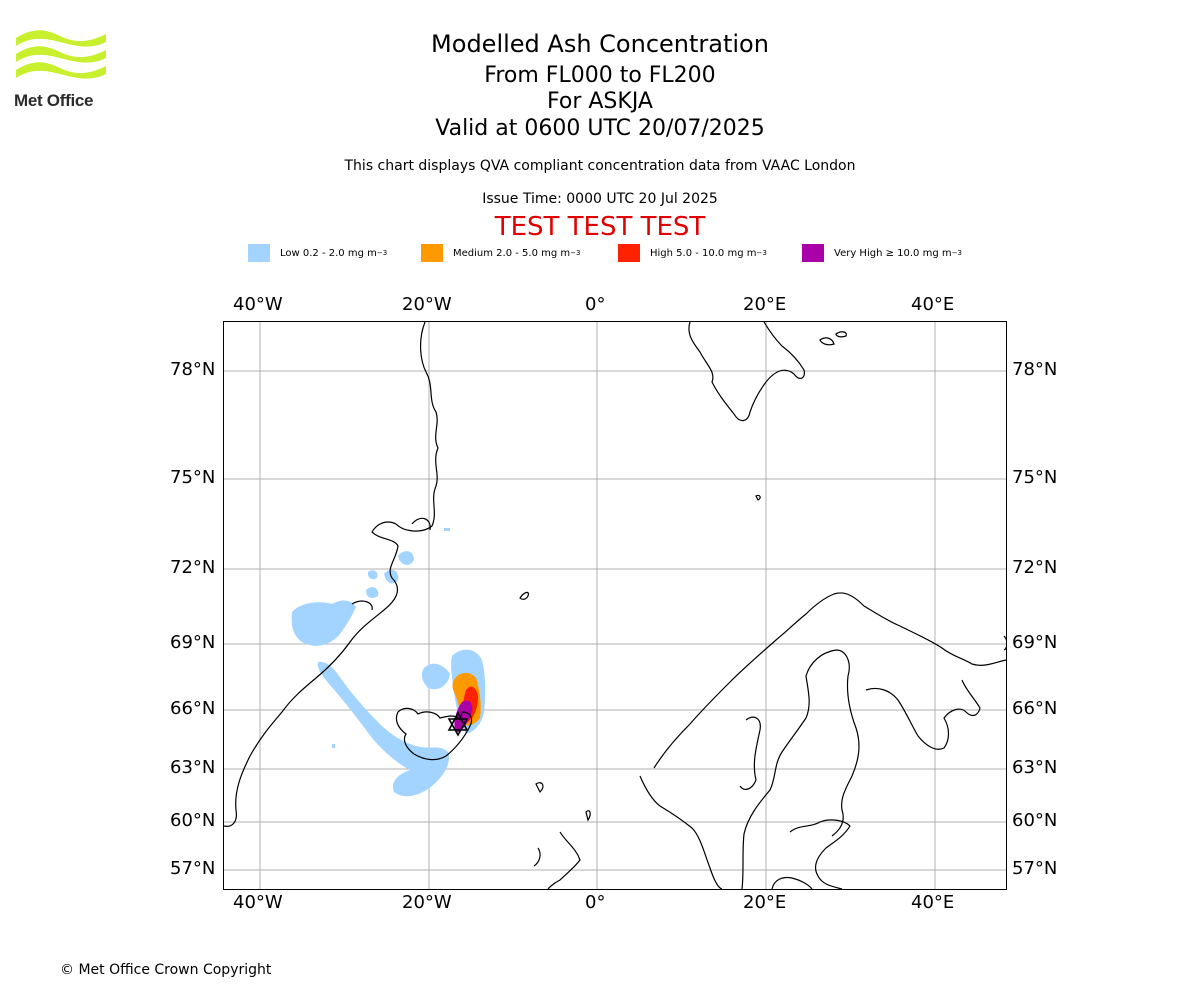  Describe the element at coordinates (933, 902) in the screenshot. I see `lon-tick-bottom-40e: 40°E` at that location.